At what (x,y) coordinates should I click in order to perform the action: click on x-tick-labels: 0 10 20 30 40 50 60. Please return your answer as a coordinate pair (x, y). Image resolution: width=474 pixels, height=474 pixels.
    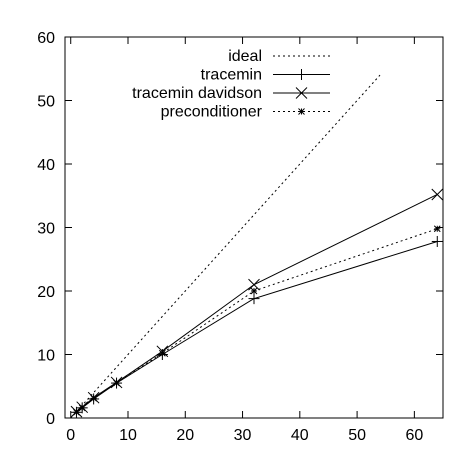
    Looking at the image, I should click on (244, 435).